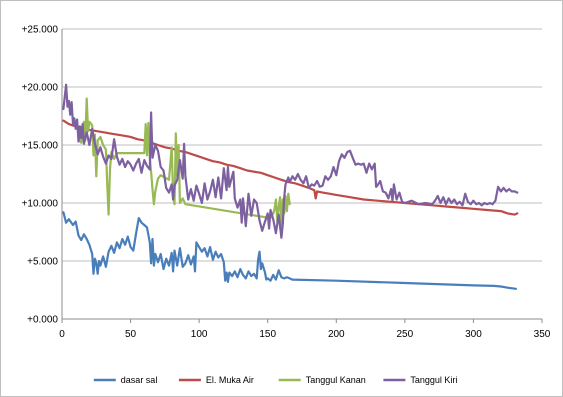 Image resolution: width=563 pixels, height=397 pixels. I want to click on y-tick-label-0: +0.000, so click(42, 320).